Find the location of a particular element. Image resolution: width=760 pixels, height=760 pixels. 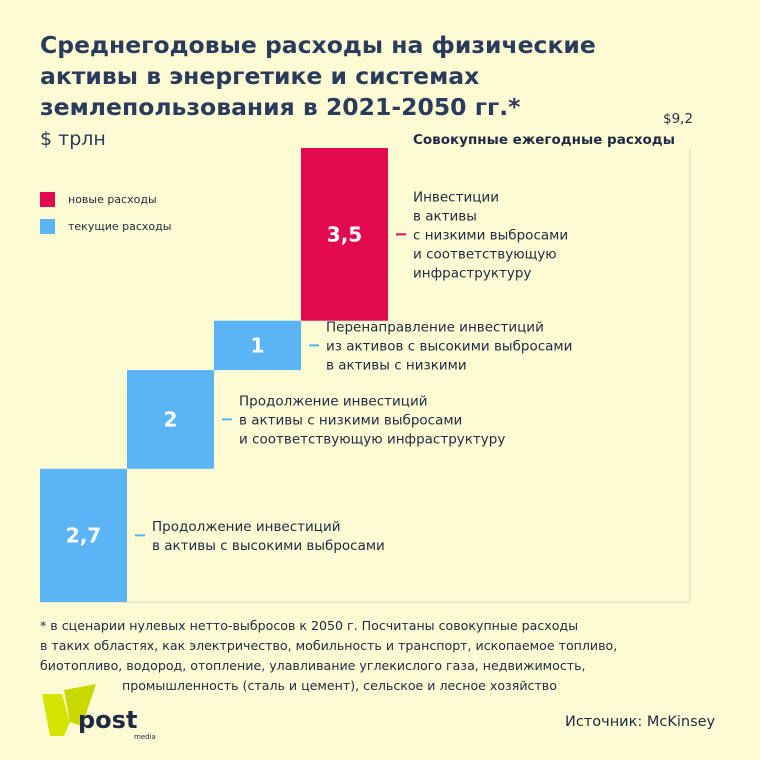

bar-description-line: из активов с высокими выбросами is located at coordinates (449, 346).